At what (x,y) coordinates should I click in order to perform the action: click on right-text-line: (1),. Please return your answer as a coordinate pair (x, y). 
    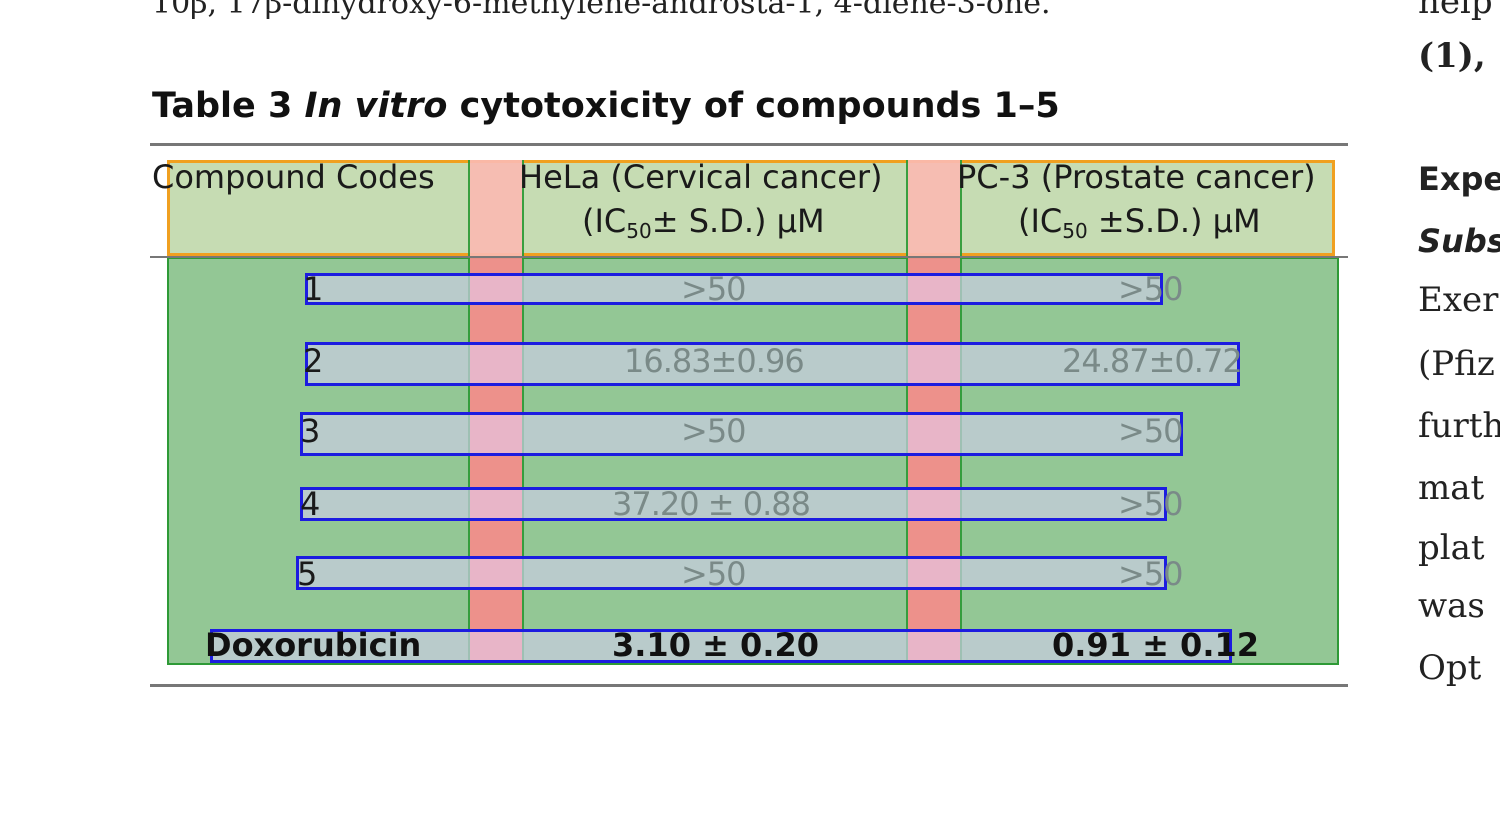
    Looking at the image, I should click on (1452, 56).